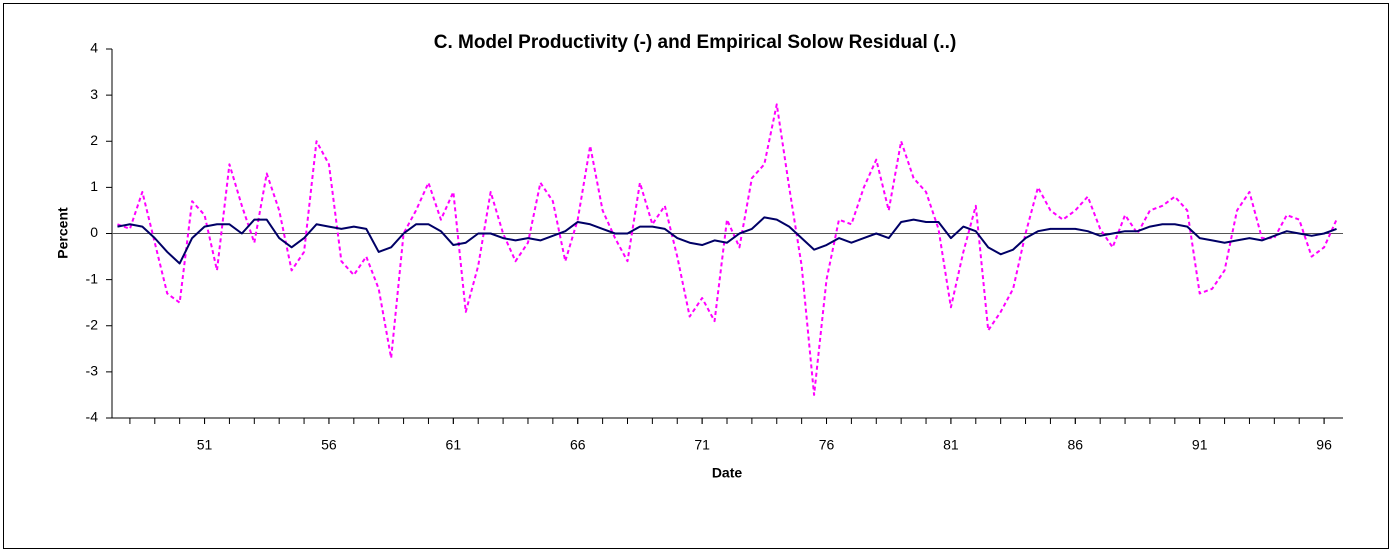 The width and height of the screenshot is (1392, 552). I want to click on x-tick-label: 66, so click(578, 445).